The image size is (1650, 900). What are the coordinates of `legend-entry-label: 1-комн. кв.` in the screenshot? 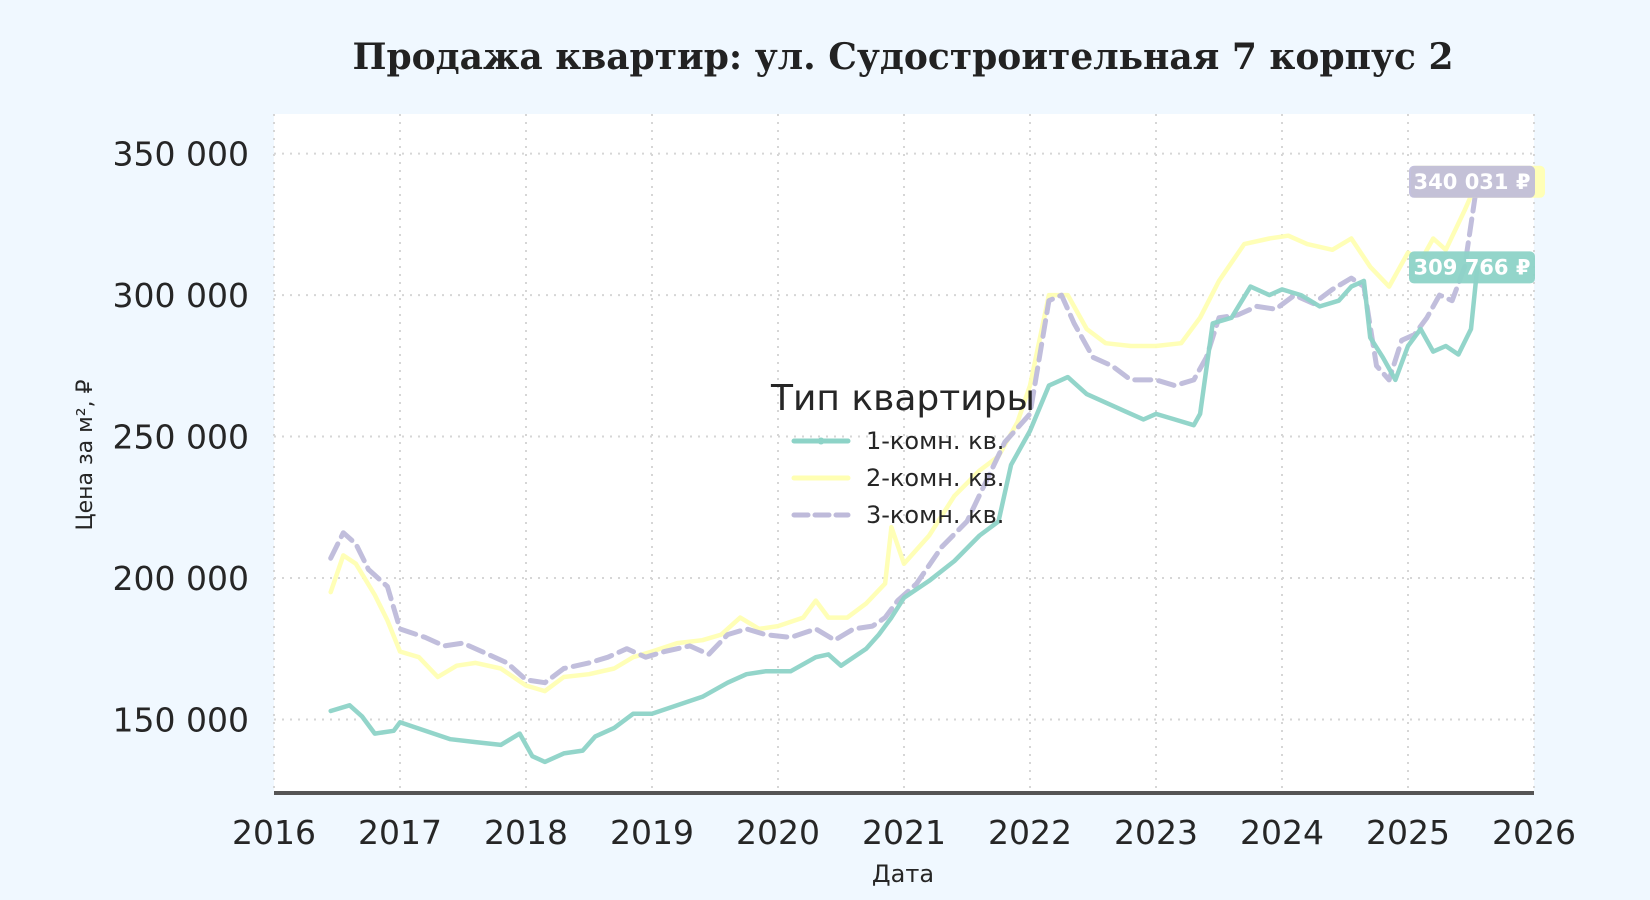 It's located at (935, 441).